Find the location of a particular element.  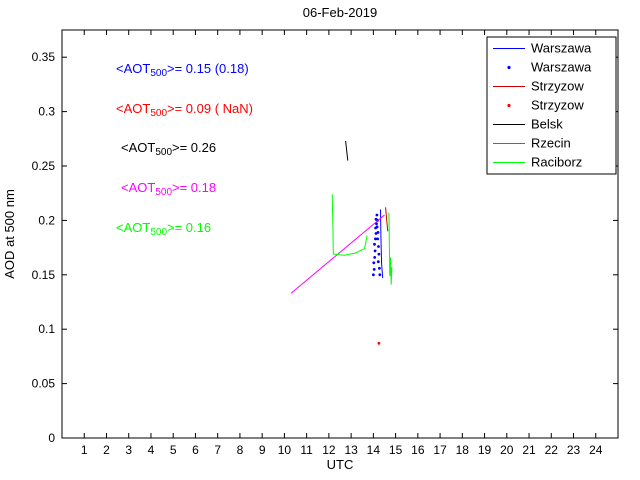

x-tick-label: 13 is located at coordinates (351, 450).